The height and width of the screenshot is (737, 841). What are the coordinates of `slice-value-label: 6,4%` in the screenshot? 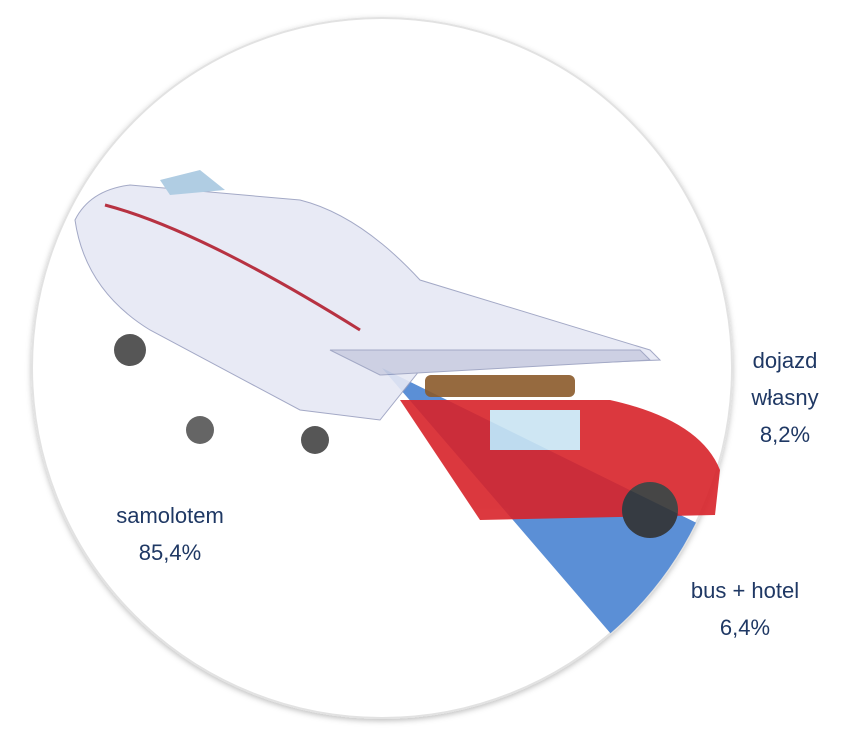 It's located at (745, 627).